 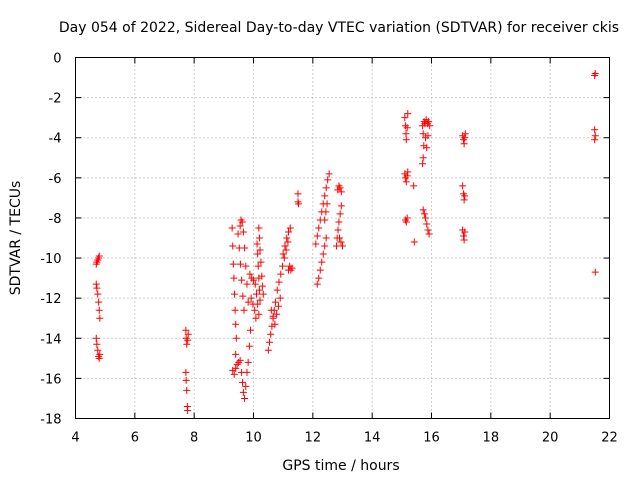 I want to click on x-tick-label: 8, so click(x=194, y=438).